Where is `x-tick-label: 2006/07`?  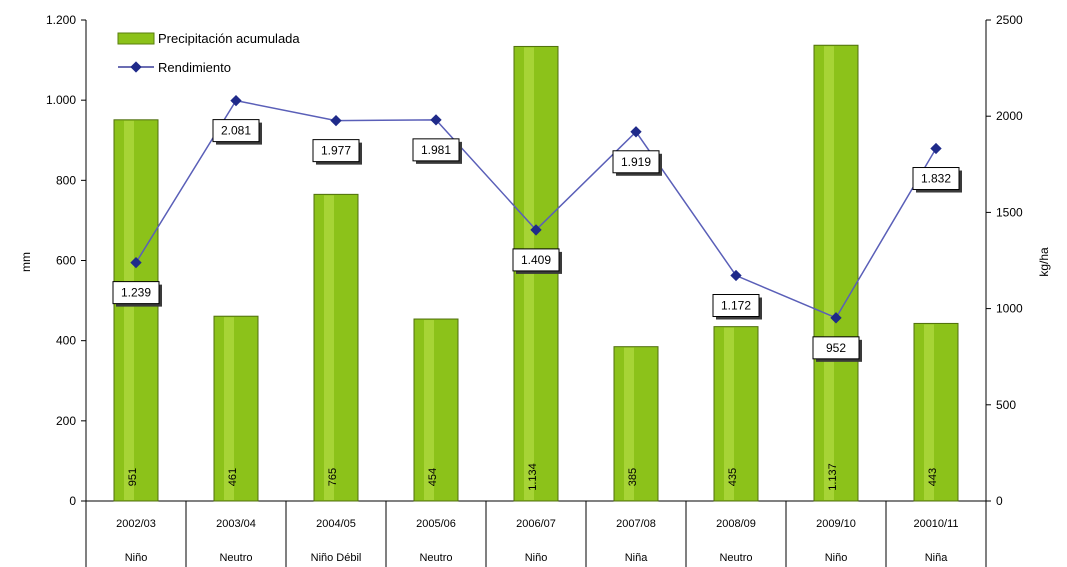
x-tick-label: 2006/07 is located at coordinates (536, 524).